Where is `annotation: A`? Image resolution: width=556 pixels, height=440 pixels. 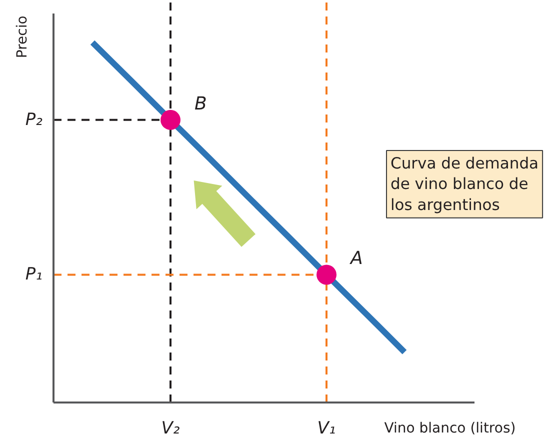 annotation: A is located at coordinates (356, 259).